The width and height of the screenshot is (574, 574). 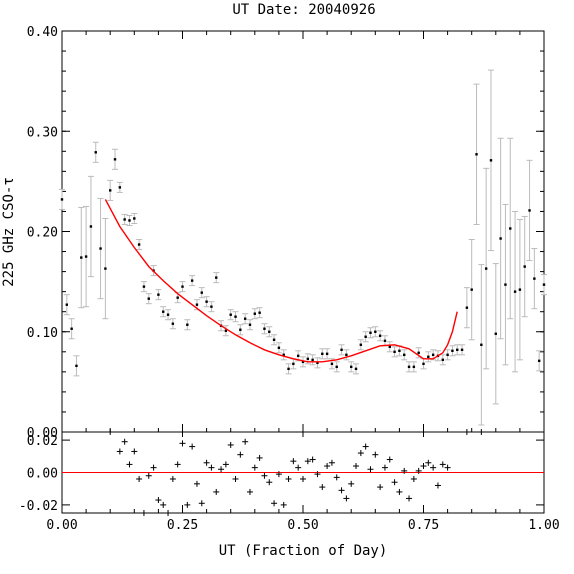 I want to click on y-tick-label: 0.10, so click(x=42, y=333).